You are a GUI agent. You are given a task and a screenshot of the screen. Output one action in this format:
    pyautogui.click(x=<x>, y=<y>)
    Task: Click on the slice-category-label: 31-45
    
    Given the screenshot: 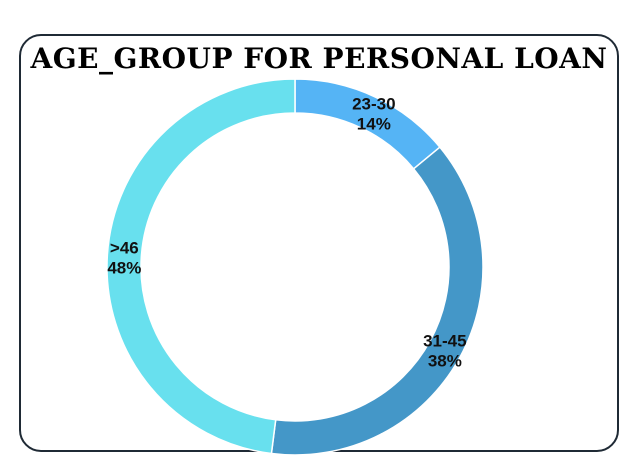 What is the action you would take?
    pyautogui.click(x=444, y=340)
    